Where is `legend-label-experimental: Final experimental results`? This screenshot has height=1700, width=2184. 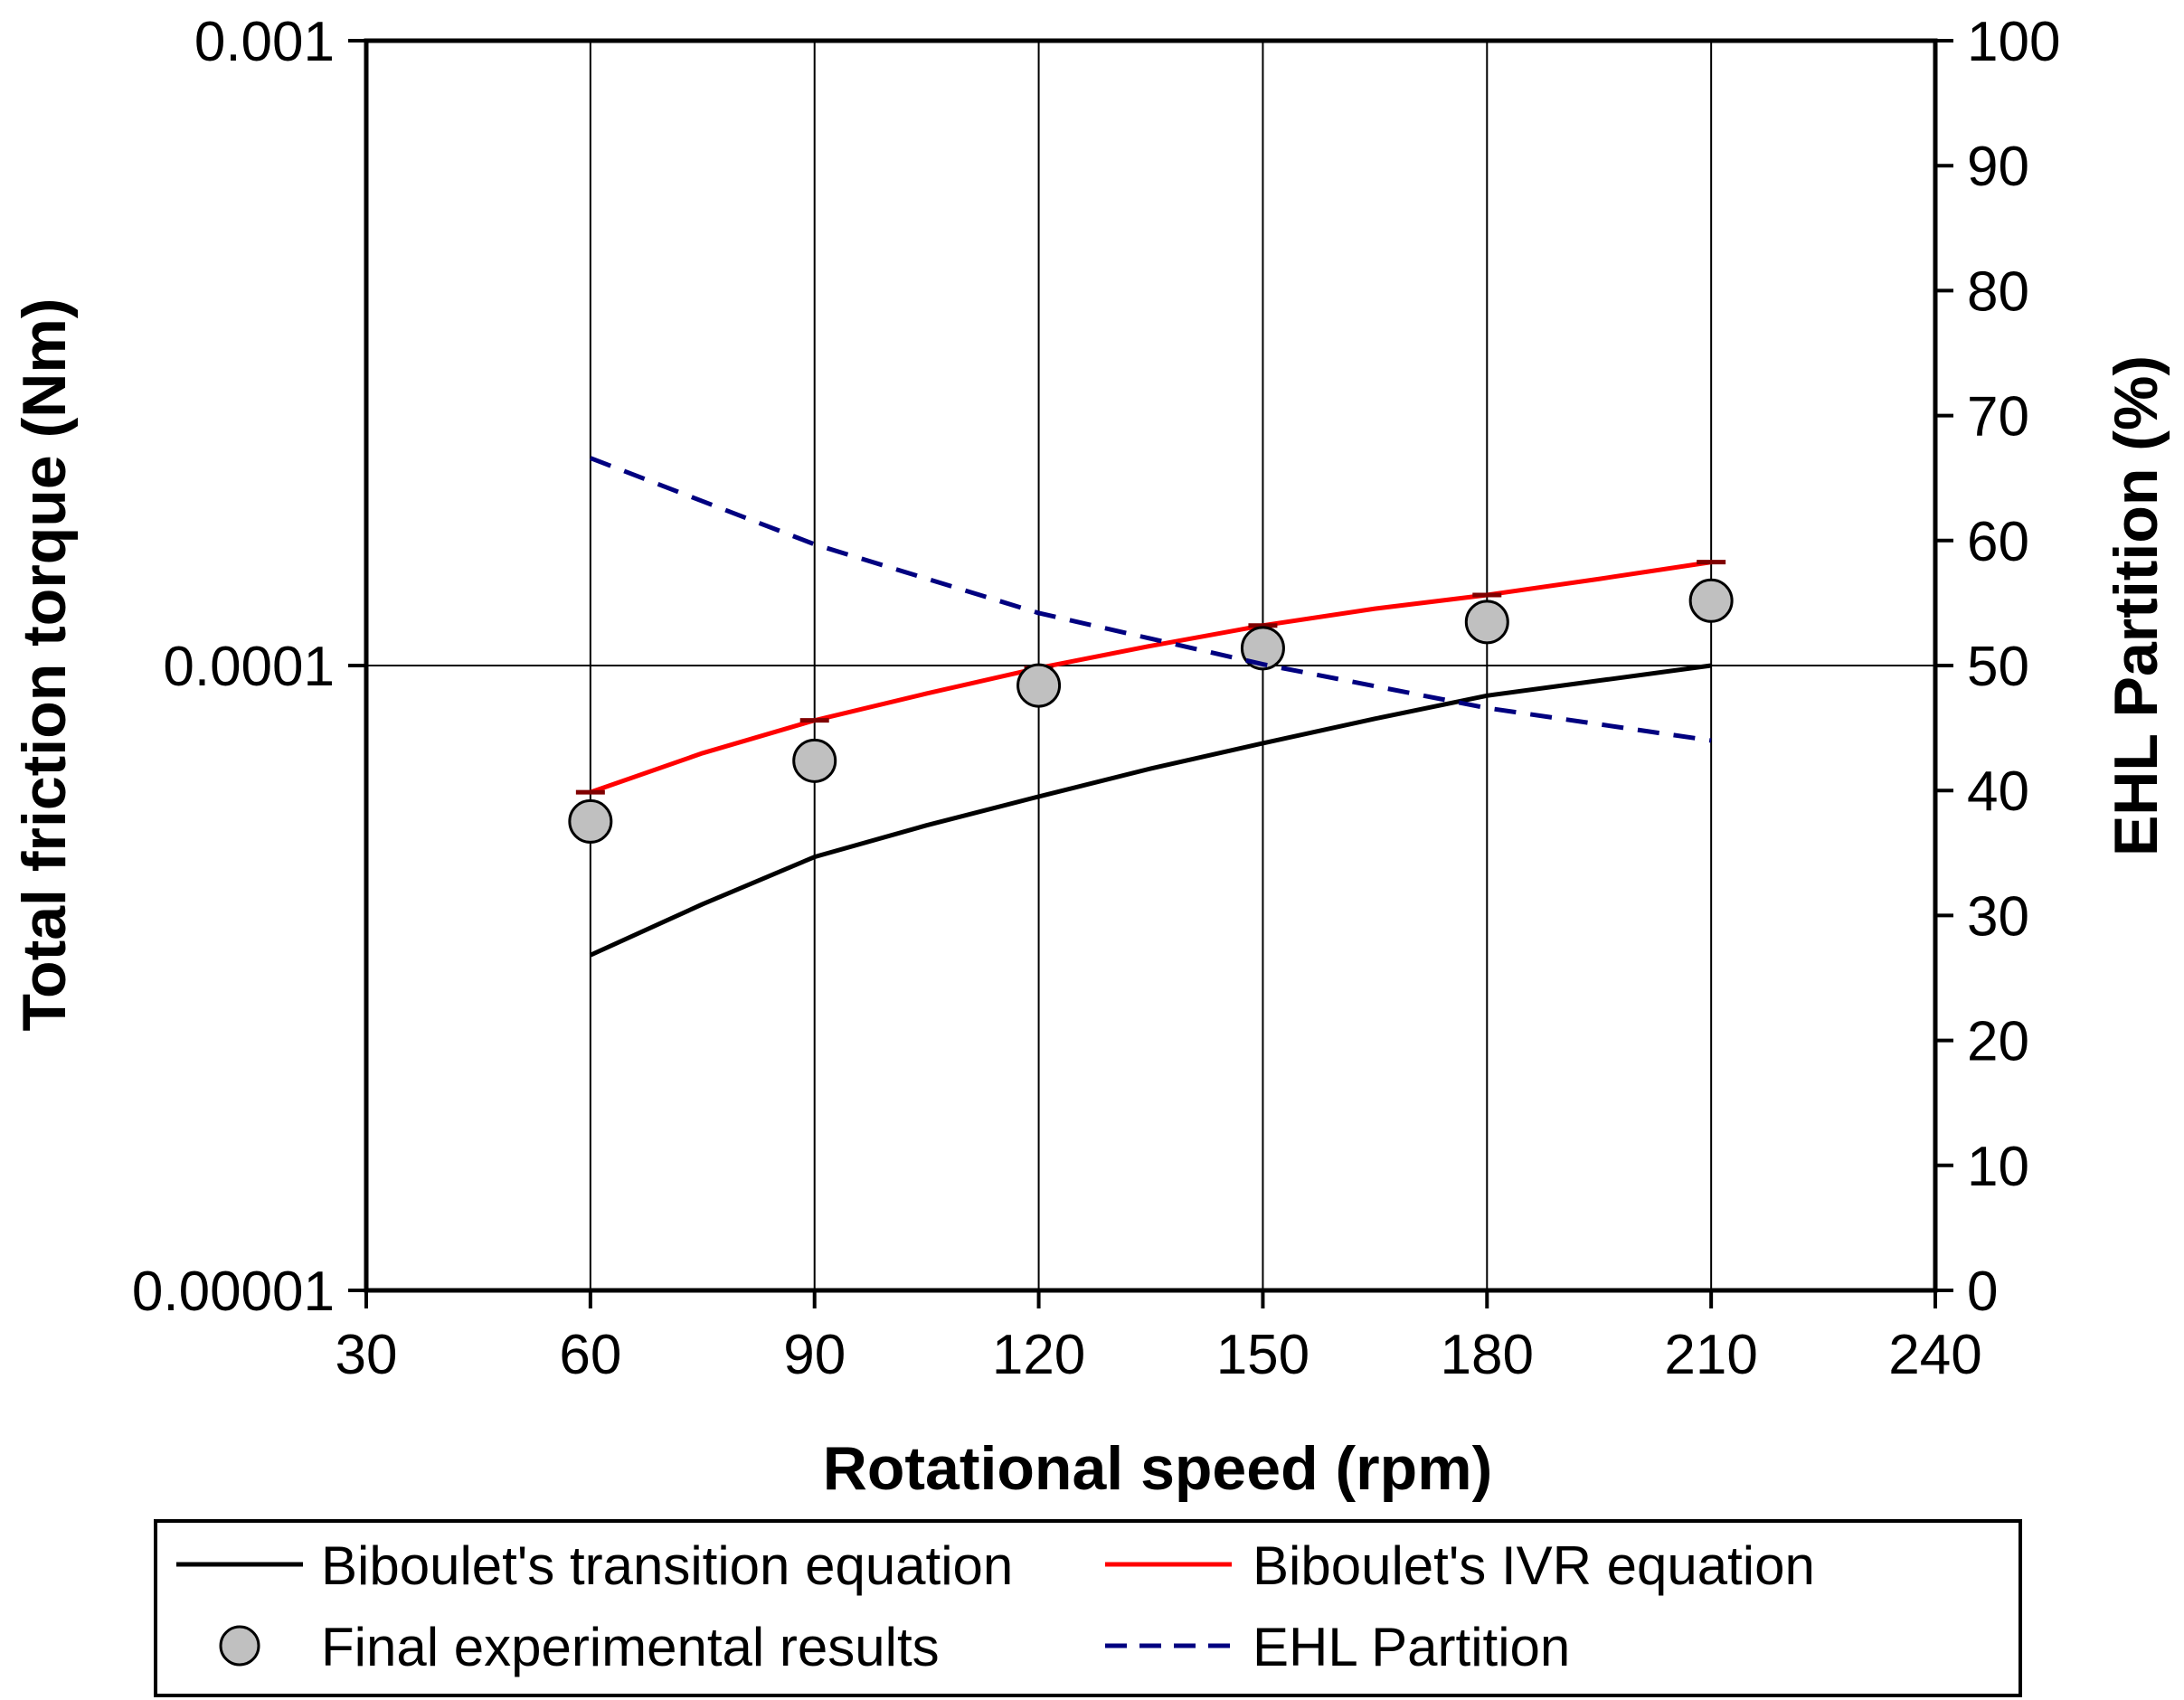
legend-label-experimental: Final experimental results is located at coordinates (630, 1647).